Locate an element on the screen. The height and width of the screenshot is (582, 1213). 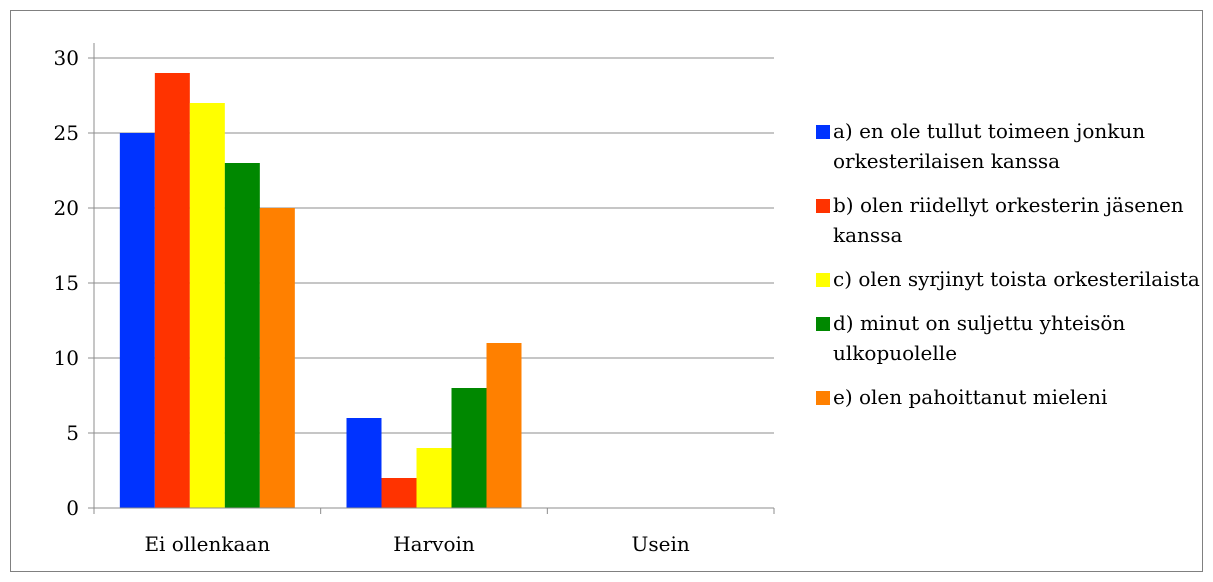
y-tick-label: 20 is located at coordinates (66, 208).